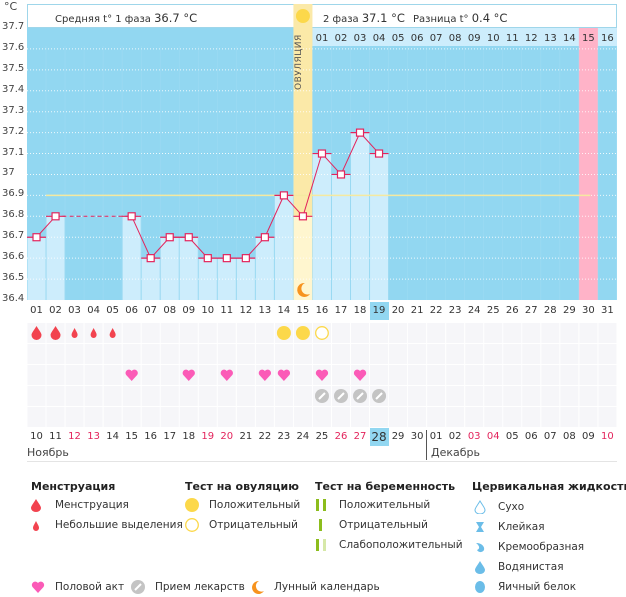 The image size is (626, 597). I want to click on calendar-date: 17, so click(170, 436).